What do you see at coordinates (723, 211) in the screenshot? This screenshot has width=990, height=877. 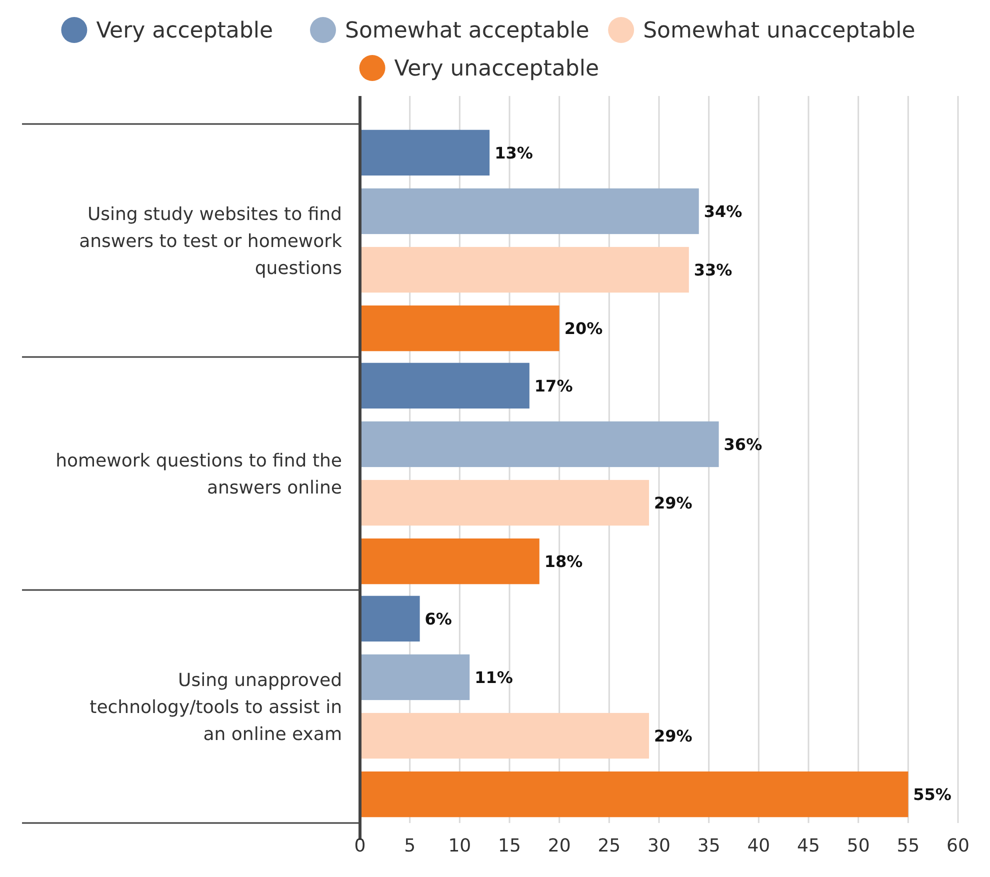 I see `data-label: 34%` at bounding box center [723, 211].